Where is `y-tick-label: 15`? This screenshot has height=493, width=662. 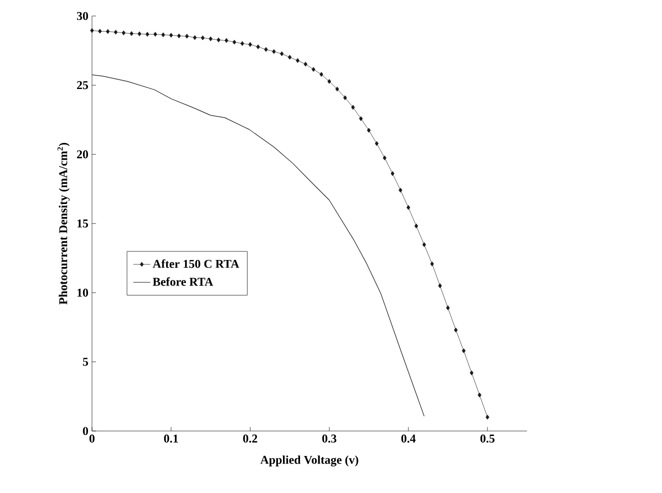 y-tick-label: 15 is located at coordinates (82, 223).